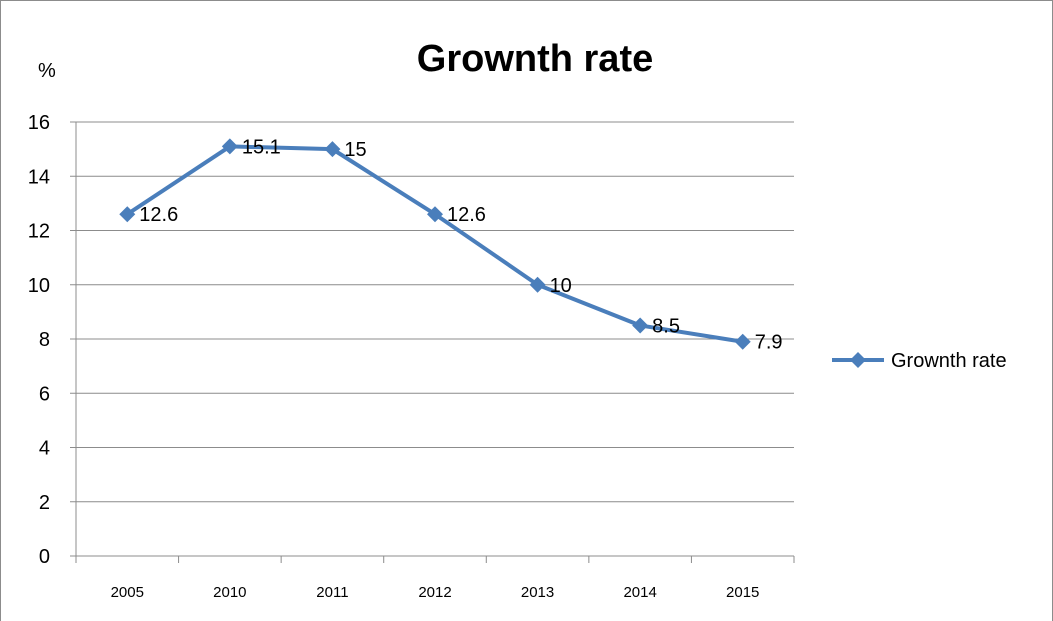 Image resolution: width=1053 pixels, height=621 pixels. I want to click on x-tick-label: 2012, so click(434, 592).